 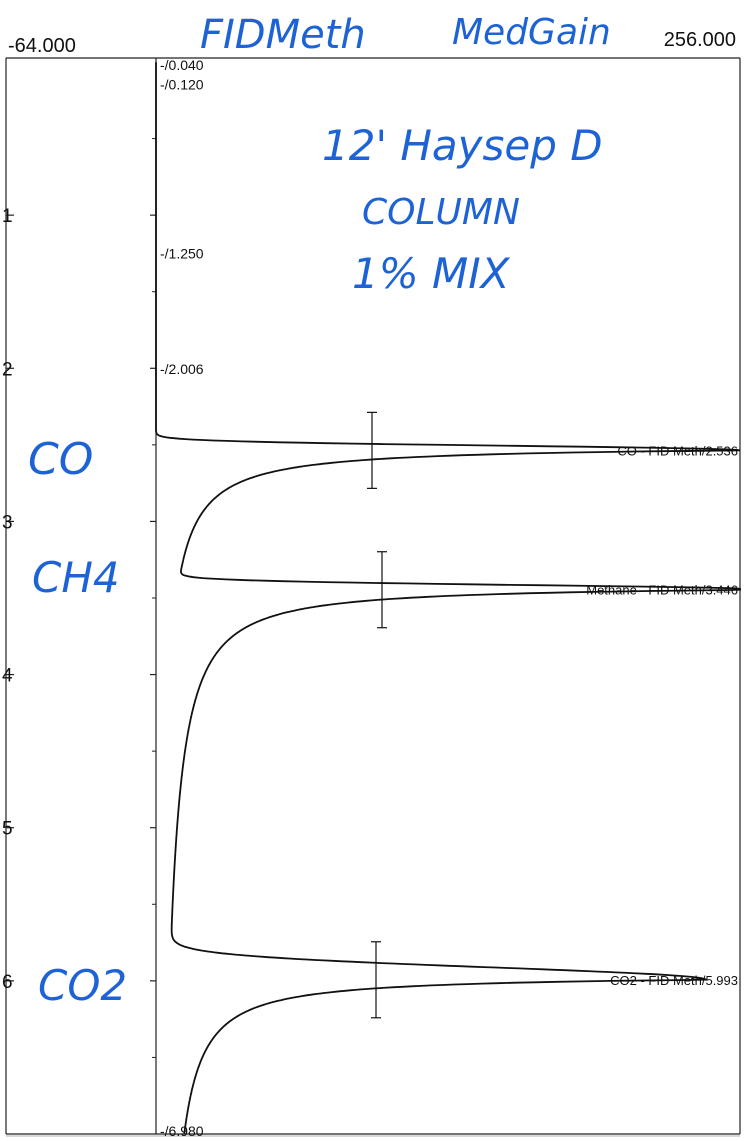 What do you see at coordinates (677, 450) in the screenshot?
I see `peak-label: CO - FID Meth/2.536` at bounding box center [677, 450].